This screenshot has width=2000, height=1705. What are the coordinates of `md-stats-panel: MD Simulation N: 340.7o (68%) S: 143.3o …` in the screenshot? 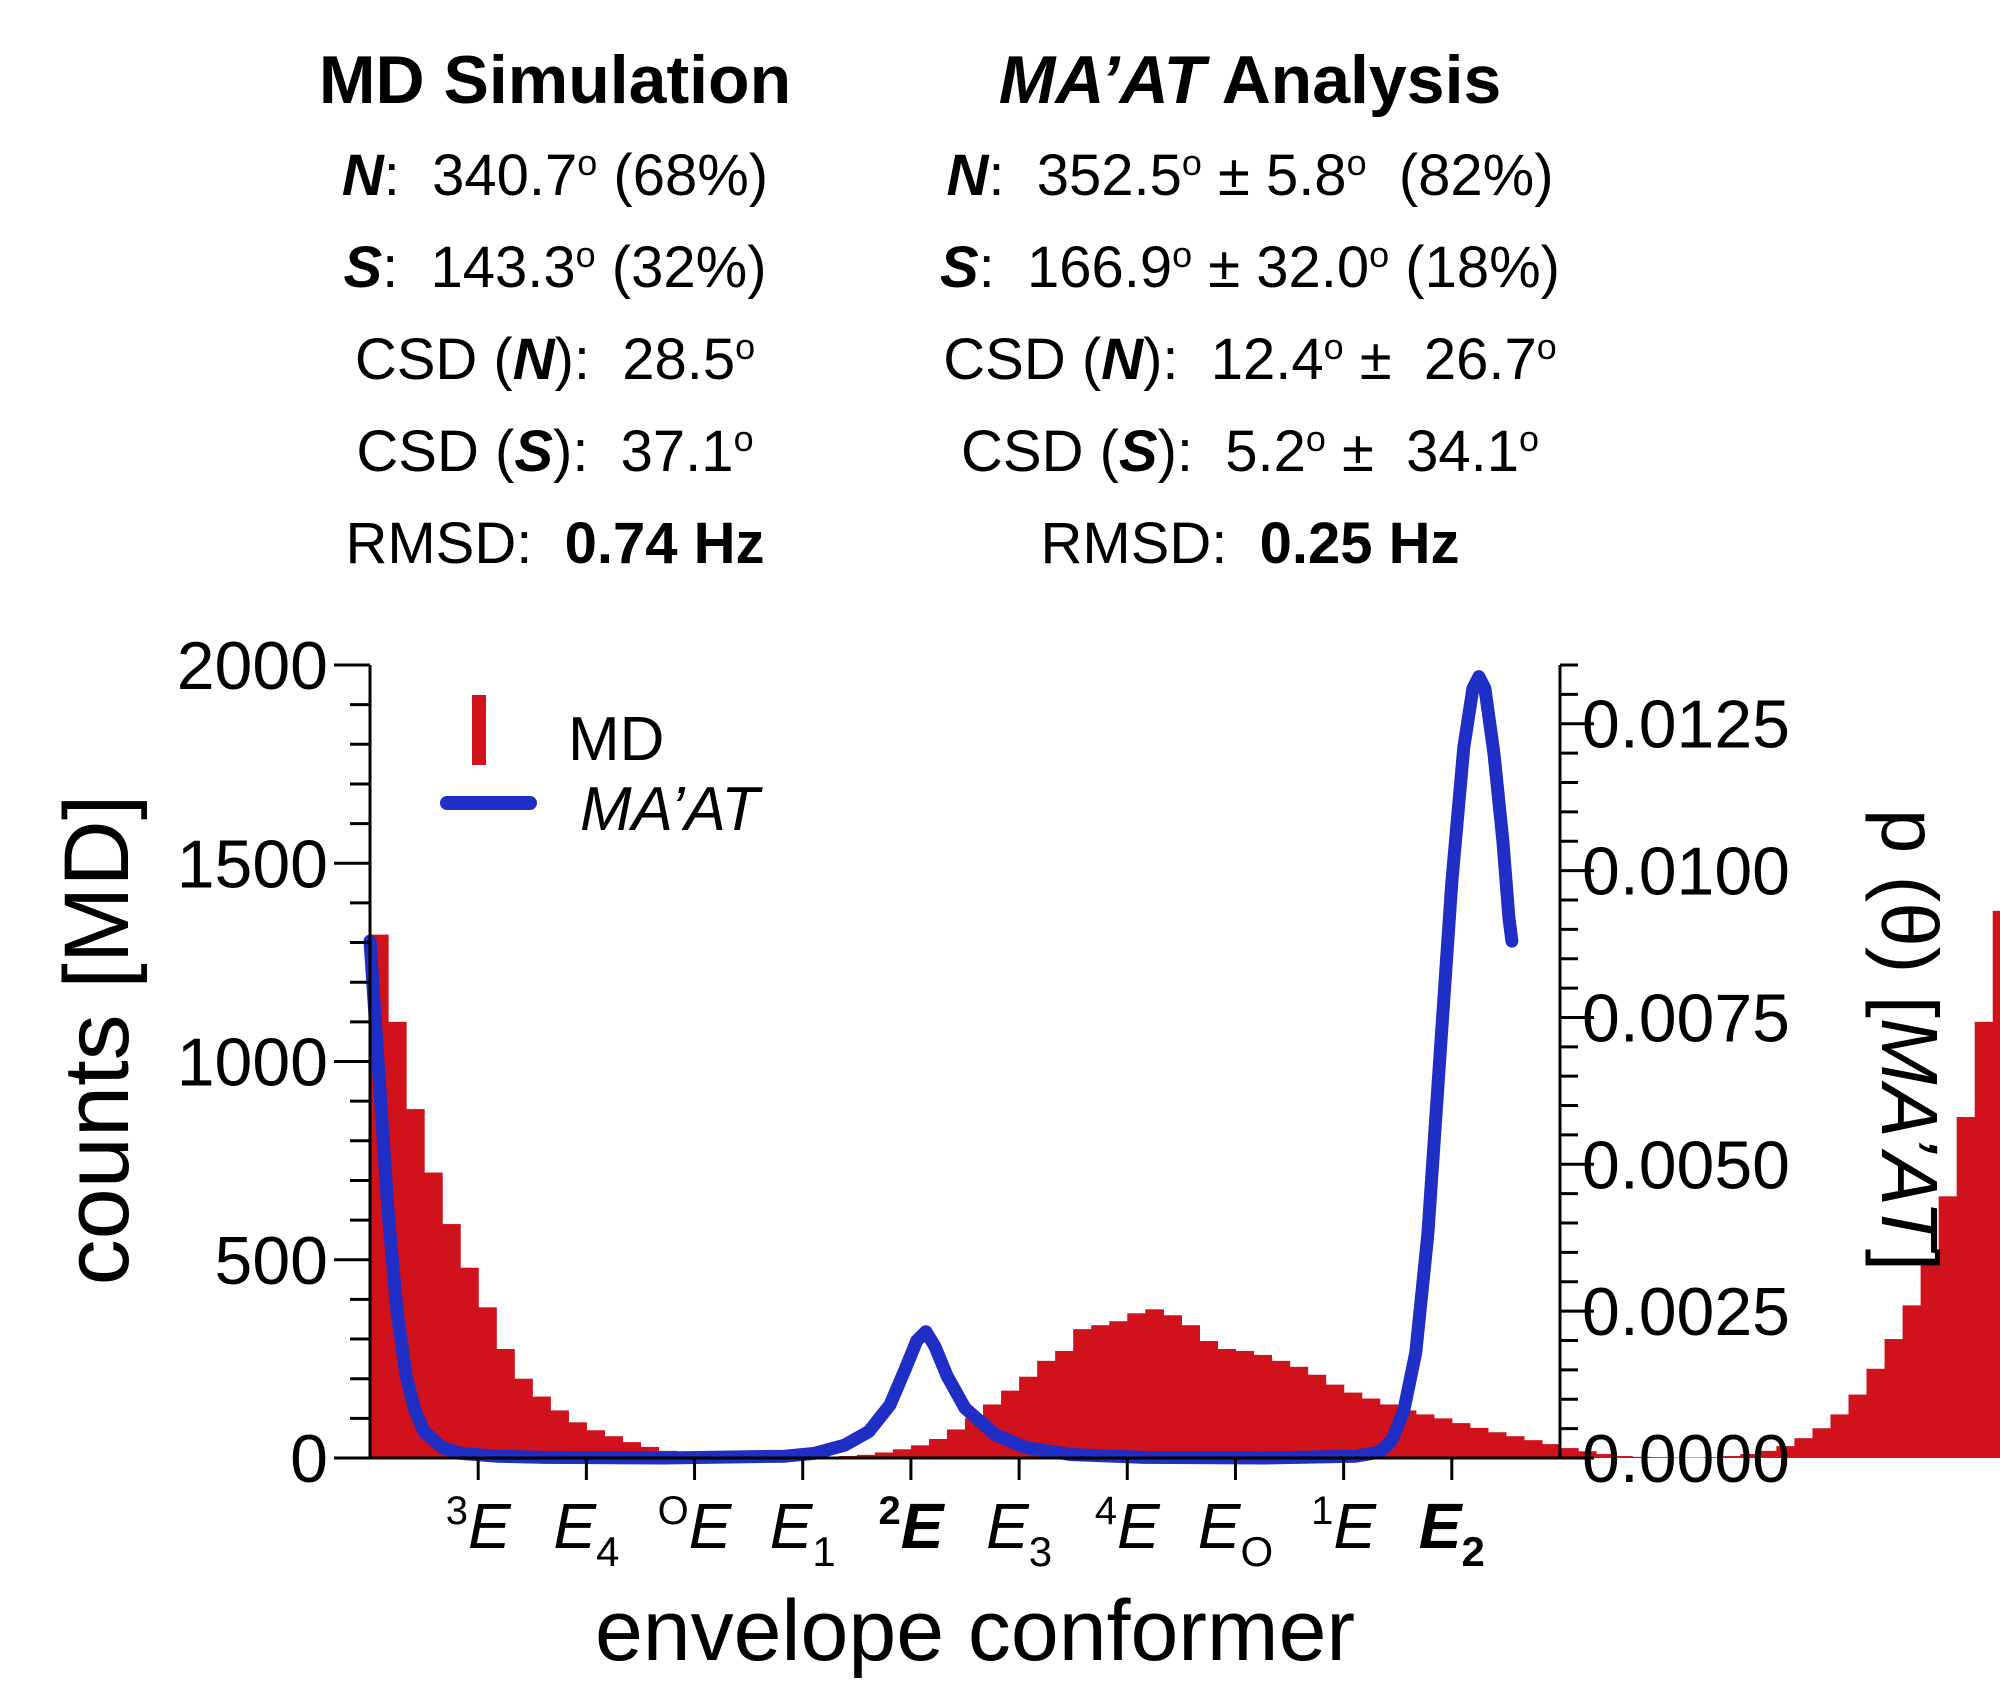 It's located at (555, 310).